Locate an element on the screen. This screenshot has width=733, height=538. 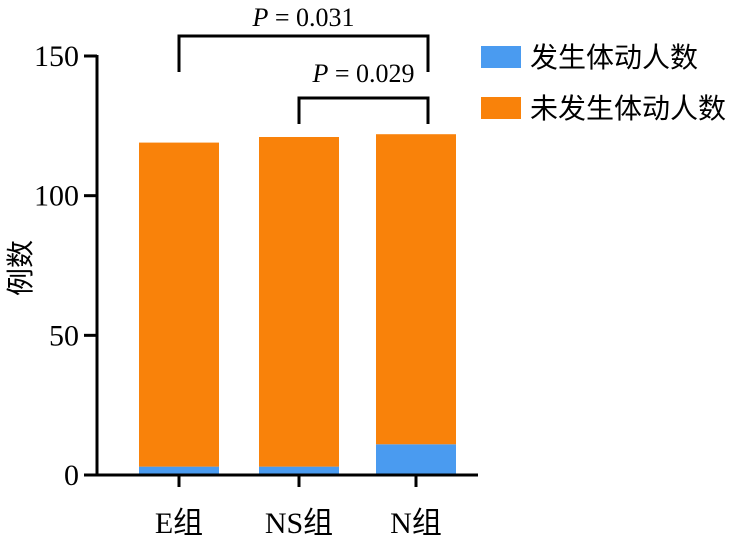
x-category-label-3: N组 is located at coordinates (416, 522).